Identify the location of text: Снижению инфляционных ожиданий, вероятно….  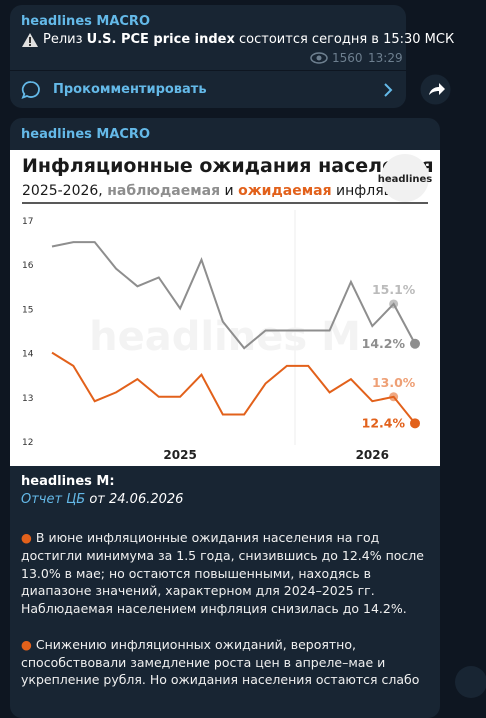
(220, 662).